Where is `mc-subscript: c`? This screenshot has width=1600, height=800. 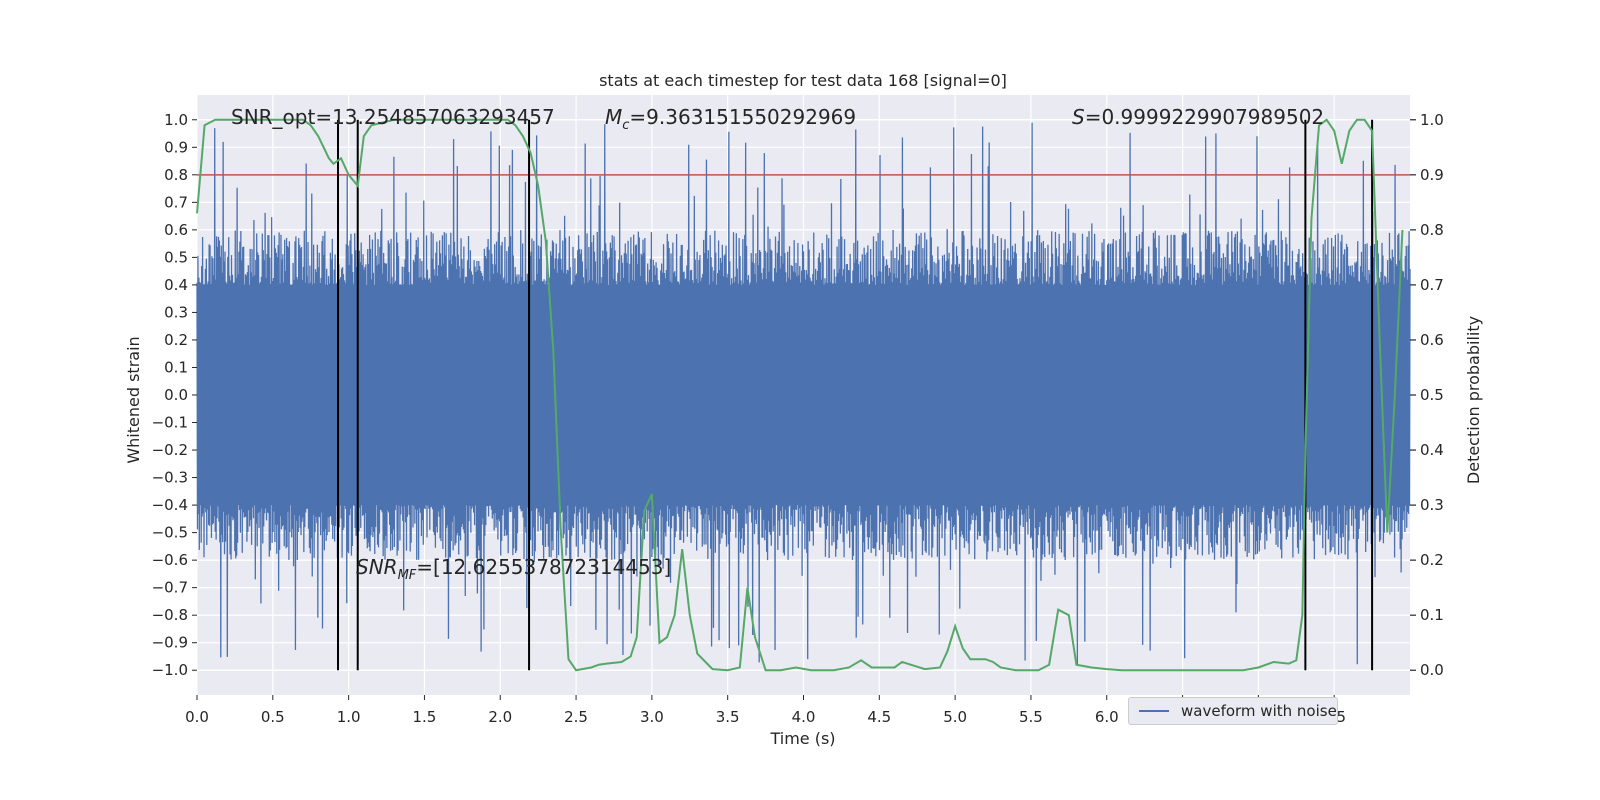
mc-subscript: c is located at coordinates (625, 125).